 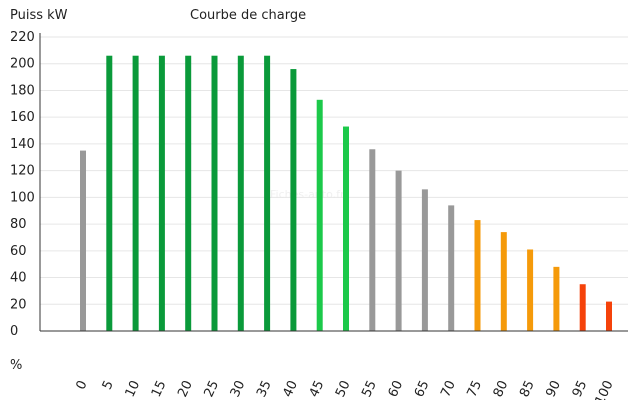 What do you see at coordinates (475, 388) in the screenshot?
I see `x-tick-label-75: 75` at bounding box center [475, 388].